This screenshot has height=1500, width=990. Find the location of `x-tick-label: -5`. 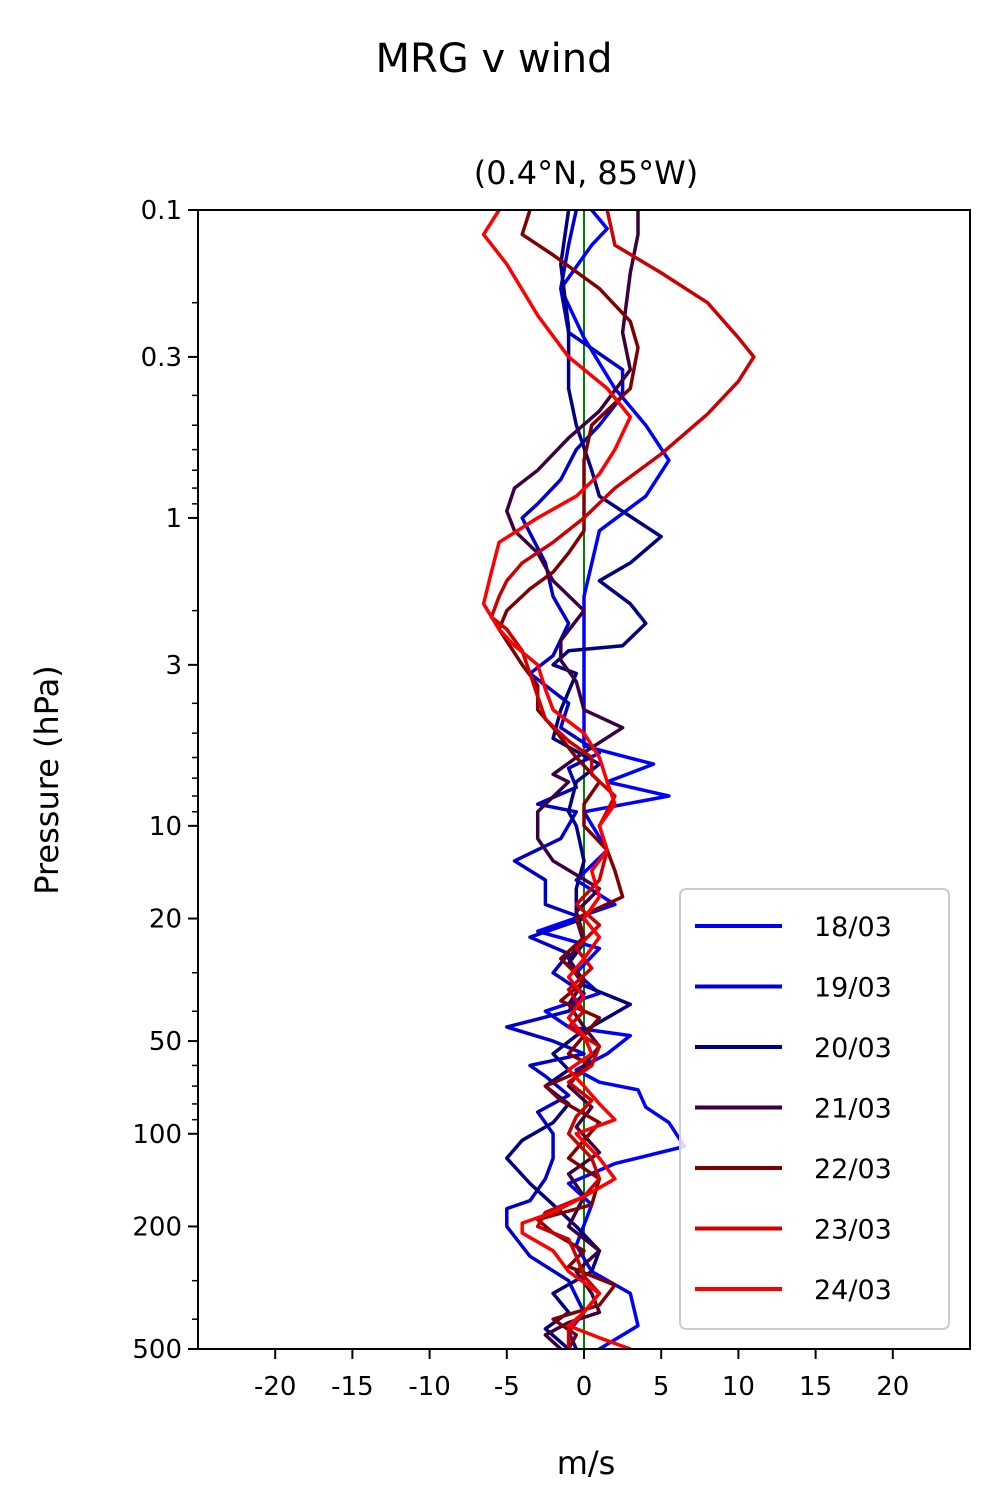

x-tick-label: -5 is located at coordinates (507, 1387).